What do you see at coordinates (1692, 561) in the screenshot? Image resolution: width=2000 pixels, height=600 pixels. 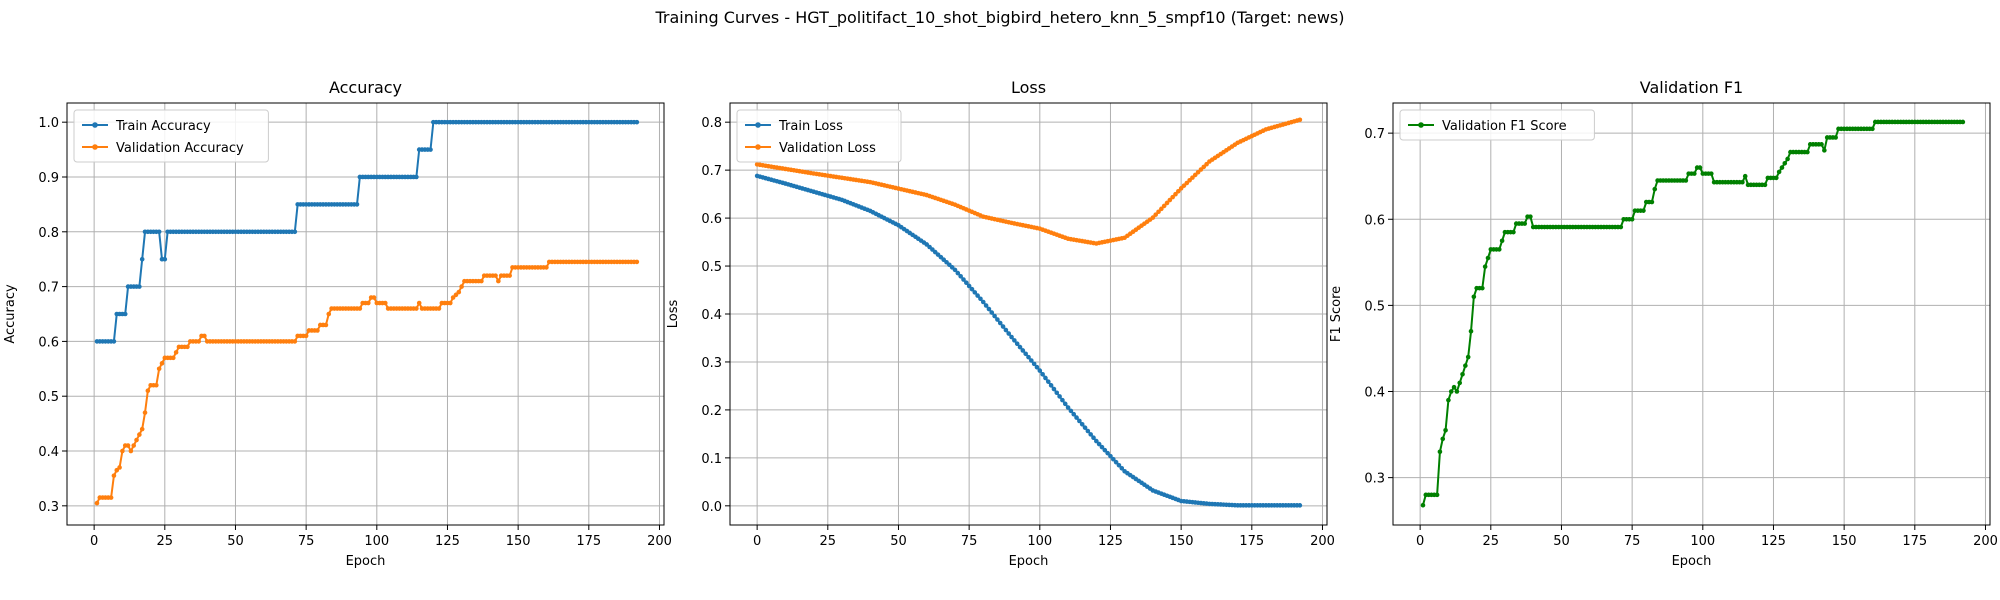 I see `x-axis-label: Epoch` at bounding box center [1692, 561].